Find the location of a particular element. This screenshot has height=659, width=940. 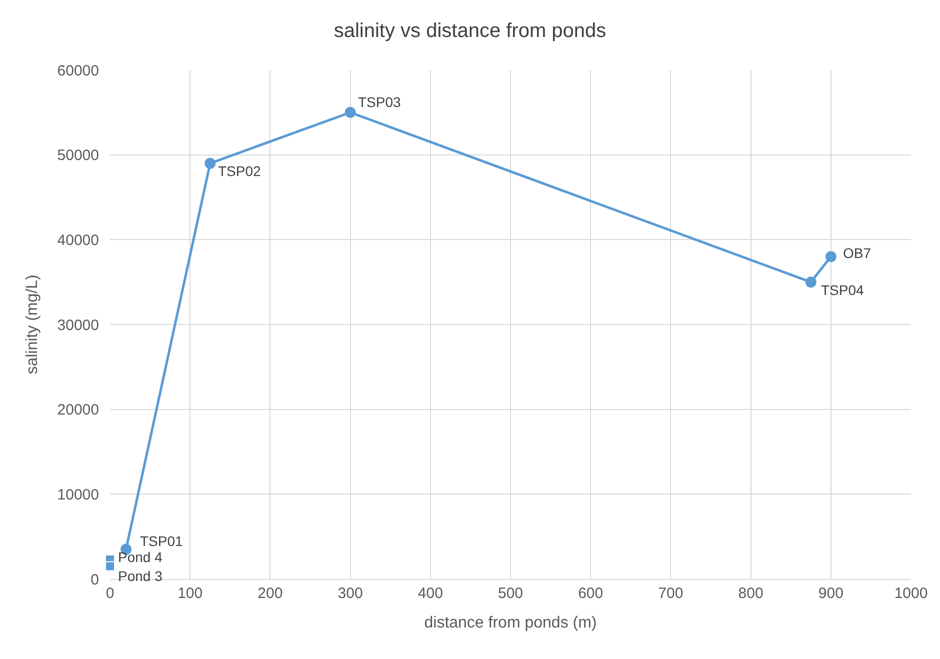

x-tick-label: 600 is located at coordinates (591, 593).